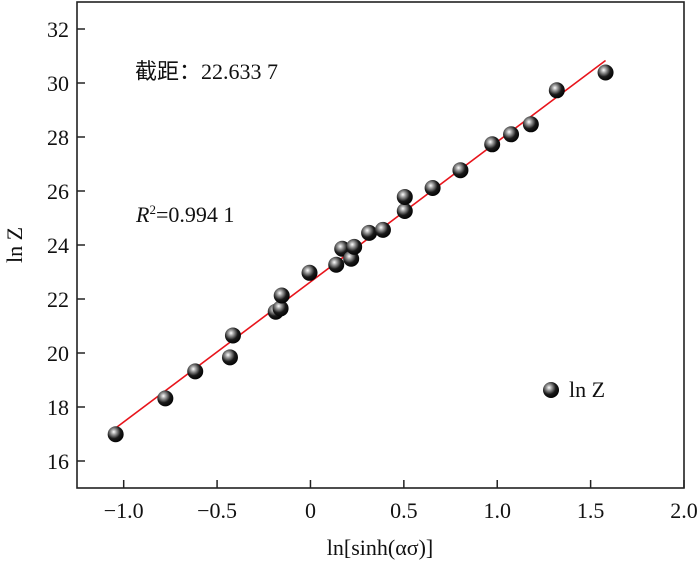  What do you see at coordinates (14, 245) in the screenshot?
I see `y-axis-label: ln Z` at bounding box center [14, 245].